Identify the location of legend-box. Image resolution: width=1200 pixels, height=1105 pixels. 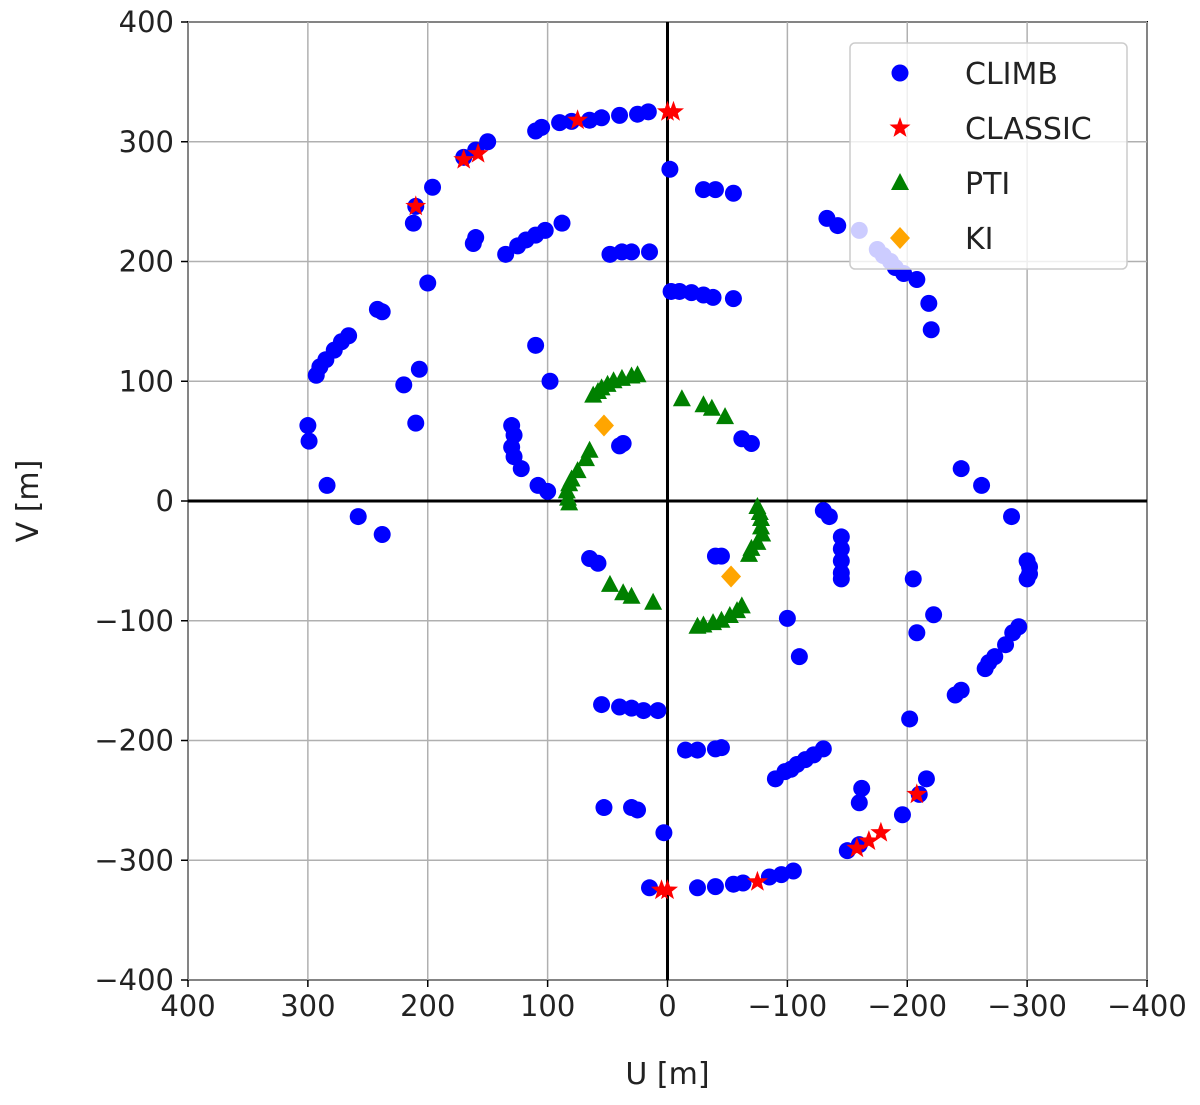
(988, 156).